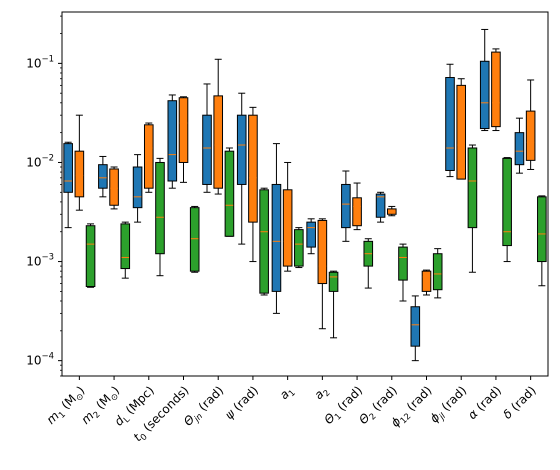 This screenshot has height=470, width=560. Describe the element at coordinates (44, 196) in the screenshot. I see `y-axis: 10⁻⁴ 10⁻³ 10⁻² 10⁻¹` at that location.